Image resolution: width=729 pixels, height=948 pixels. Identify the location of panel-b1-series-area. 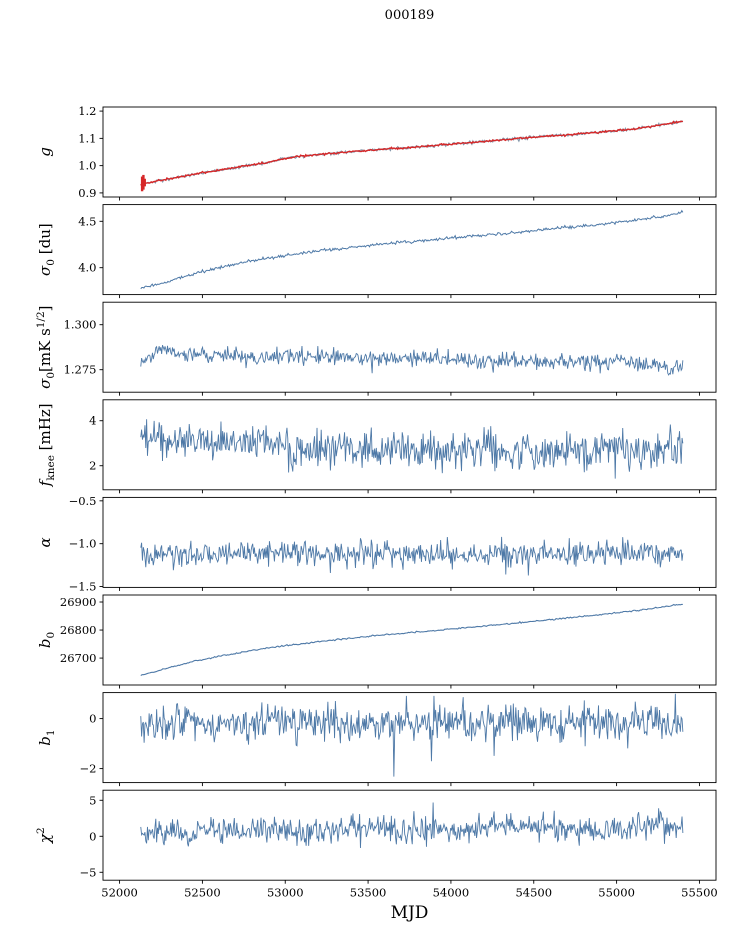
(412, 735).